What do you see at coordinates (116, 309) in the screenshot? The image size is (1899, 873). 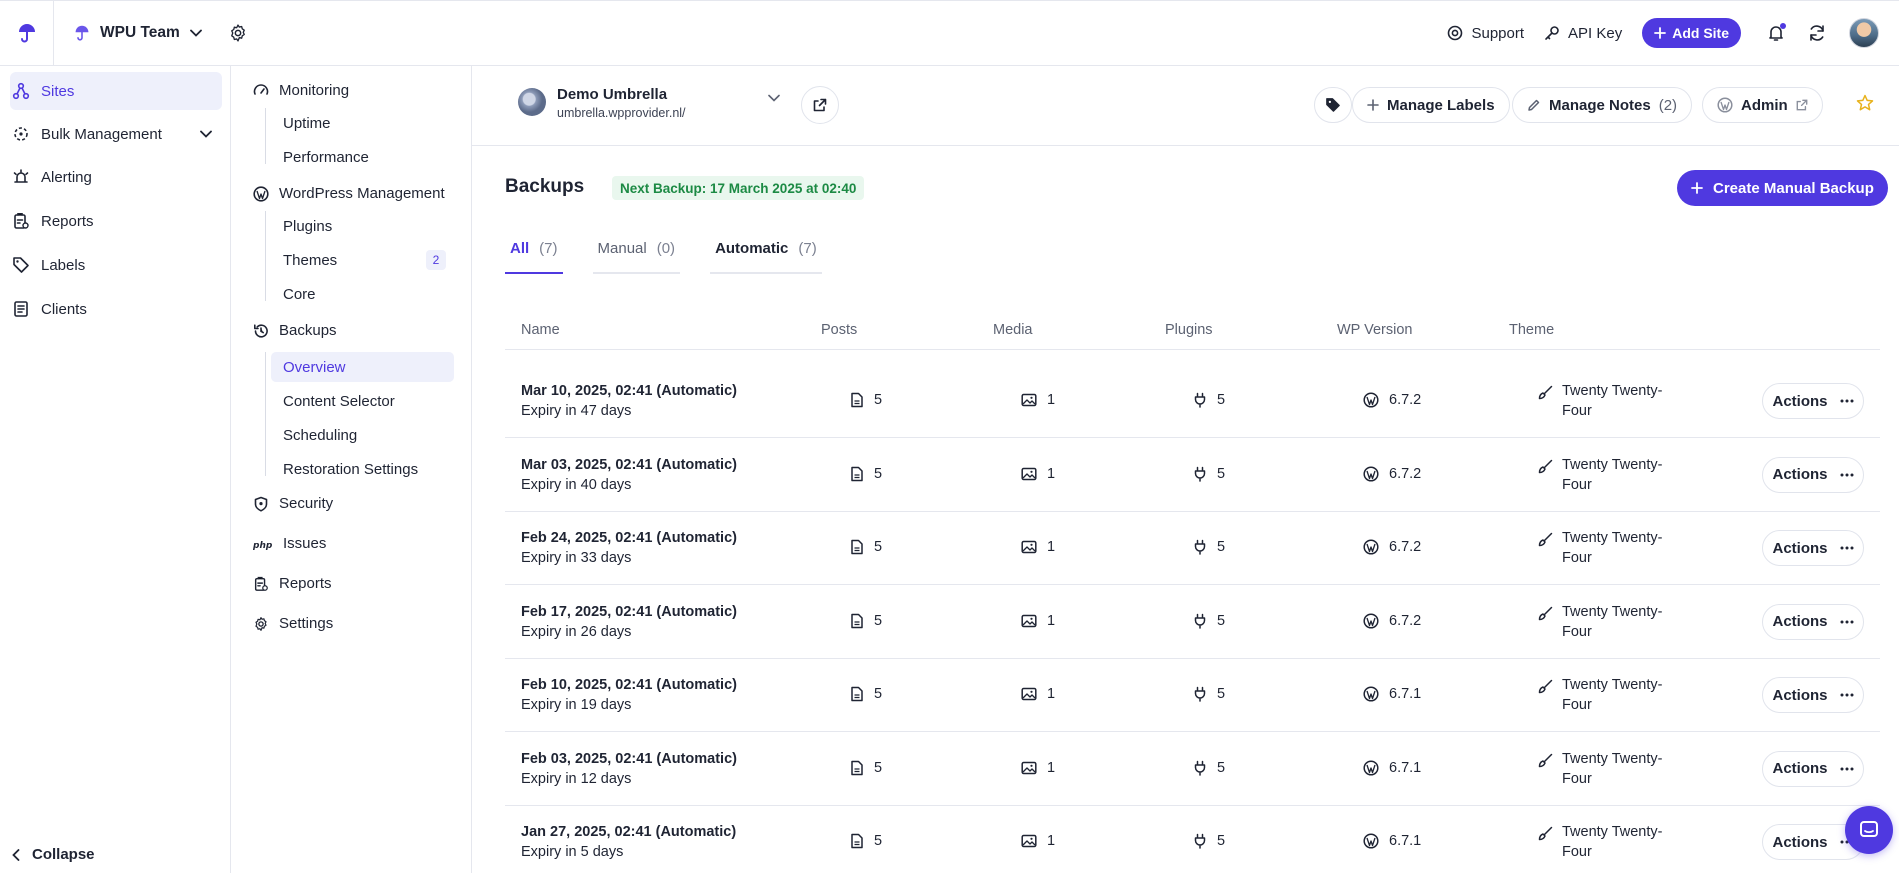 I see `sidebar-item-clients: Clients` at bounding box center [116, 309].